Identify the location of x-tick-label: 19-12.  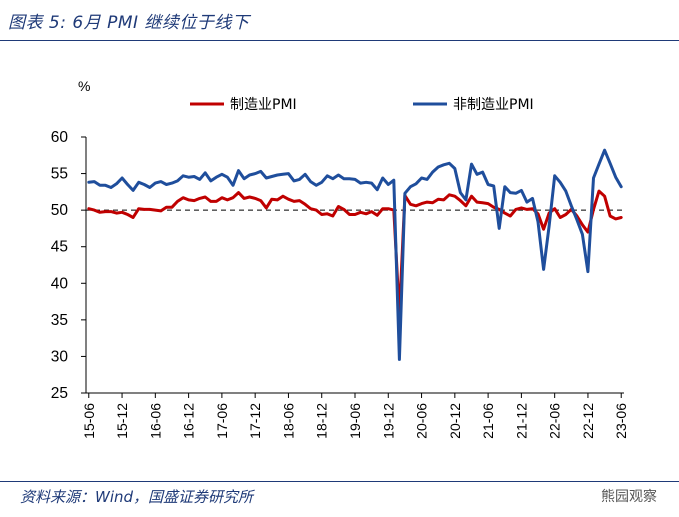
(388, 421).